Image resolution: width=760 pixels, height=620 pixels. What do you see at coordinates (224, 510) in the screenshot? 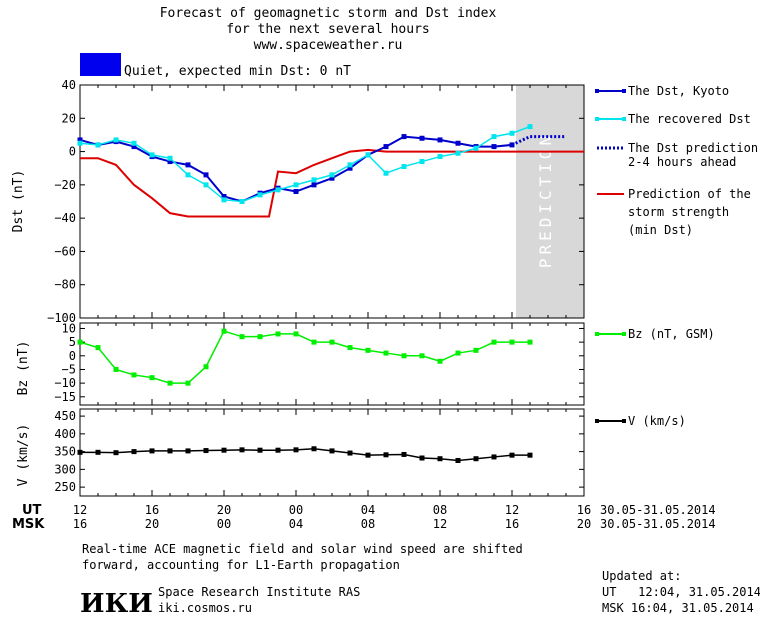
I see `ut-tick-label: 20` at bounding box center [224, 510].